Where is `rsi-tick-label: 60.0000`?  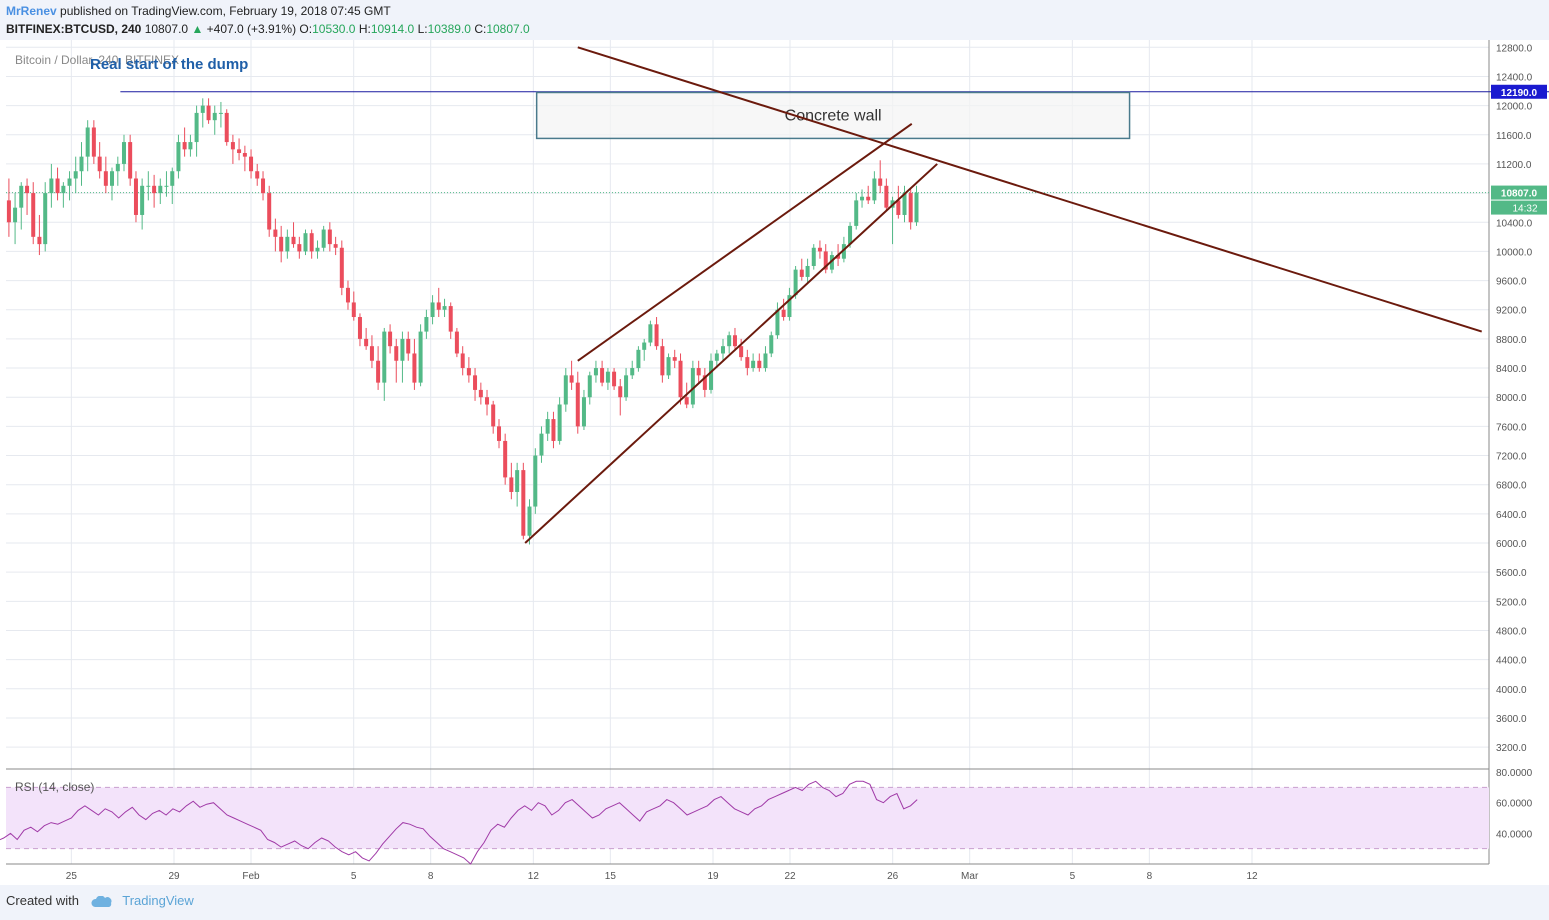 rsi-tick-label: 60.0000 is located at coordinates (1514, 804).